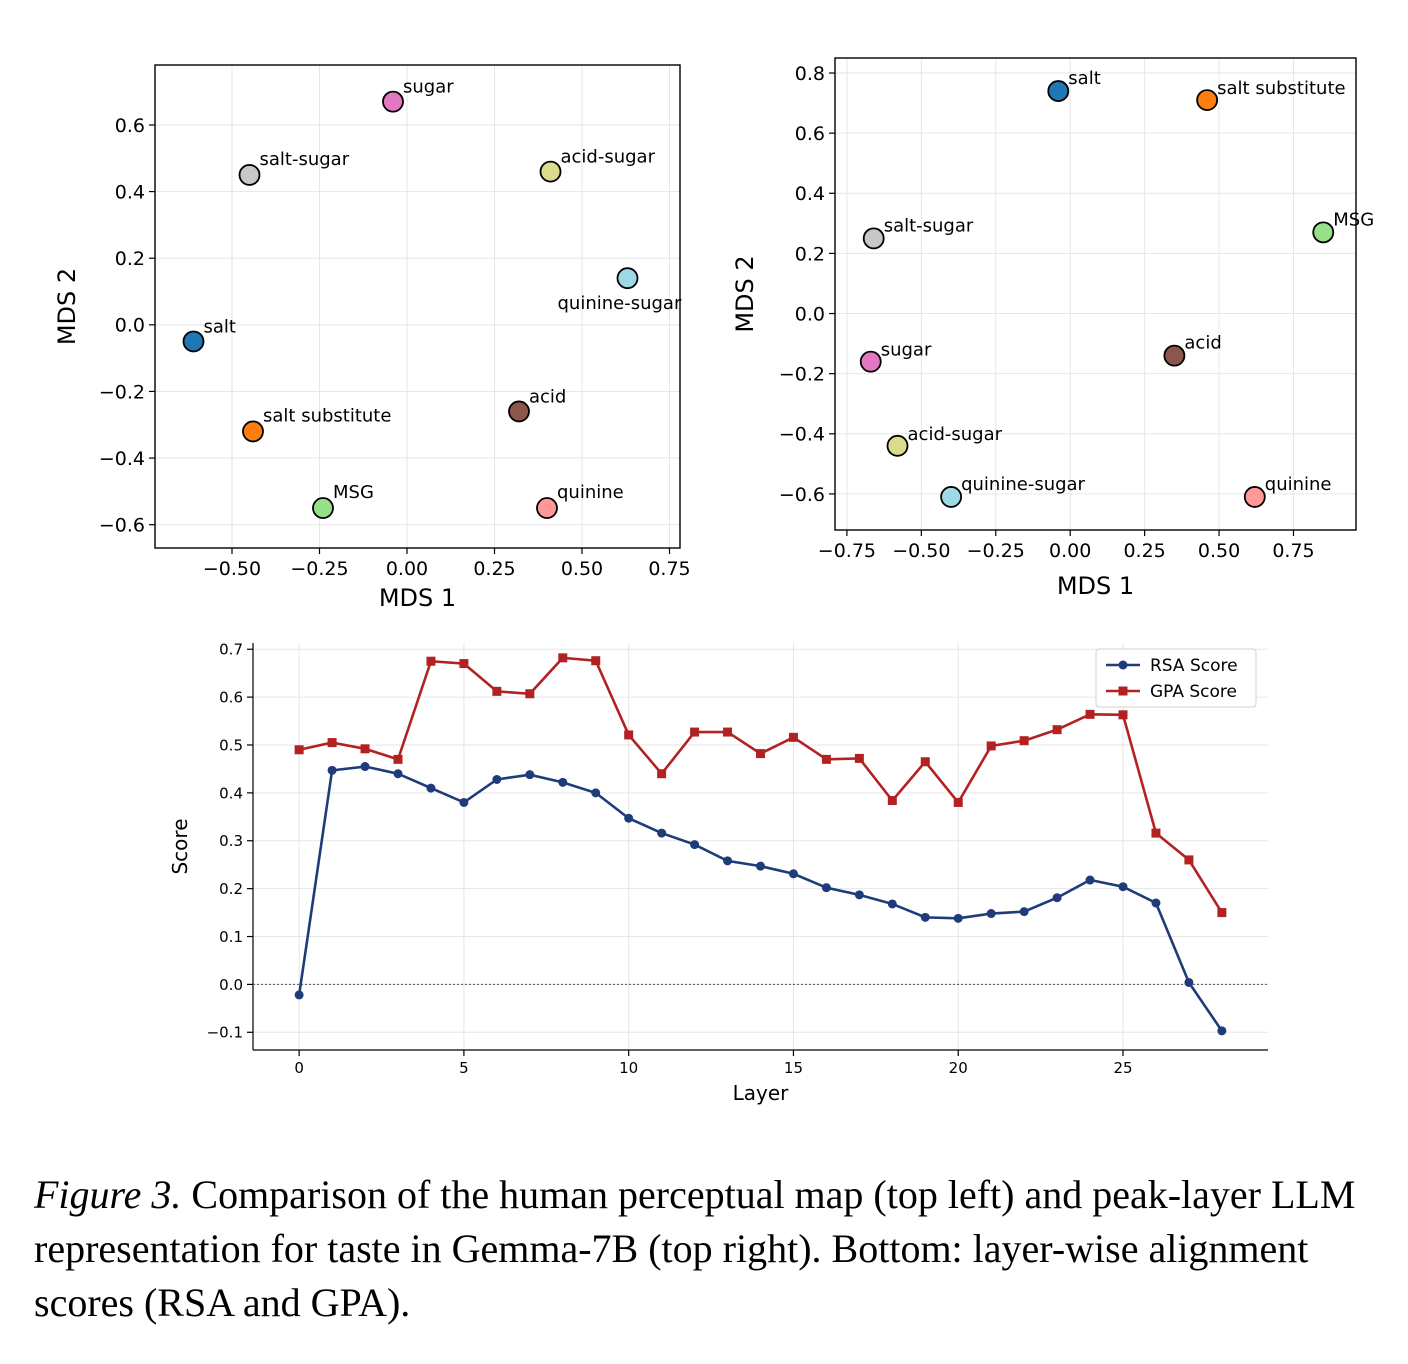 The height and width of the screenshot is (1364, 1408). Describe the element at coordinates (847, 551) in the screenshot. I see `x-tick-label: −0.75` at that location.